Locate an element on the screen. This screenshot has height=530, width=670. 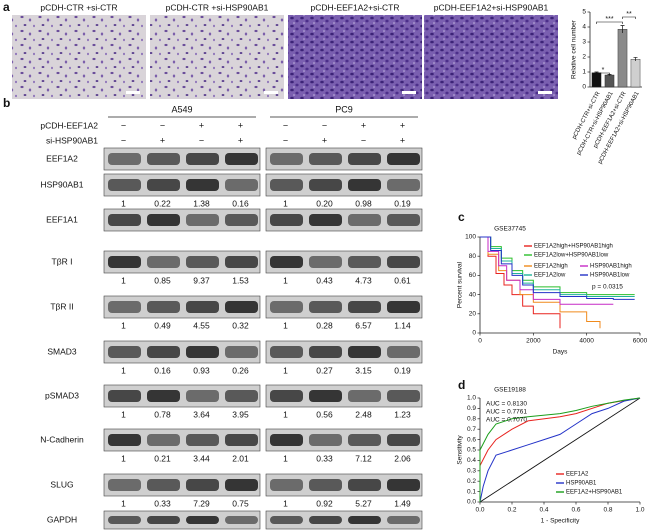
scale-bar is located at coordinates (271, 92).